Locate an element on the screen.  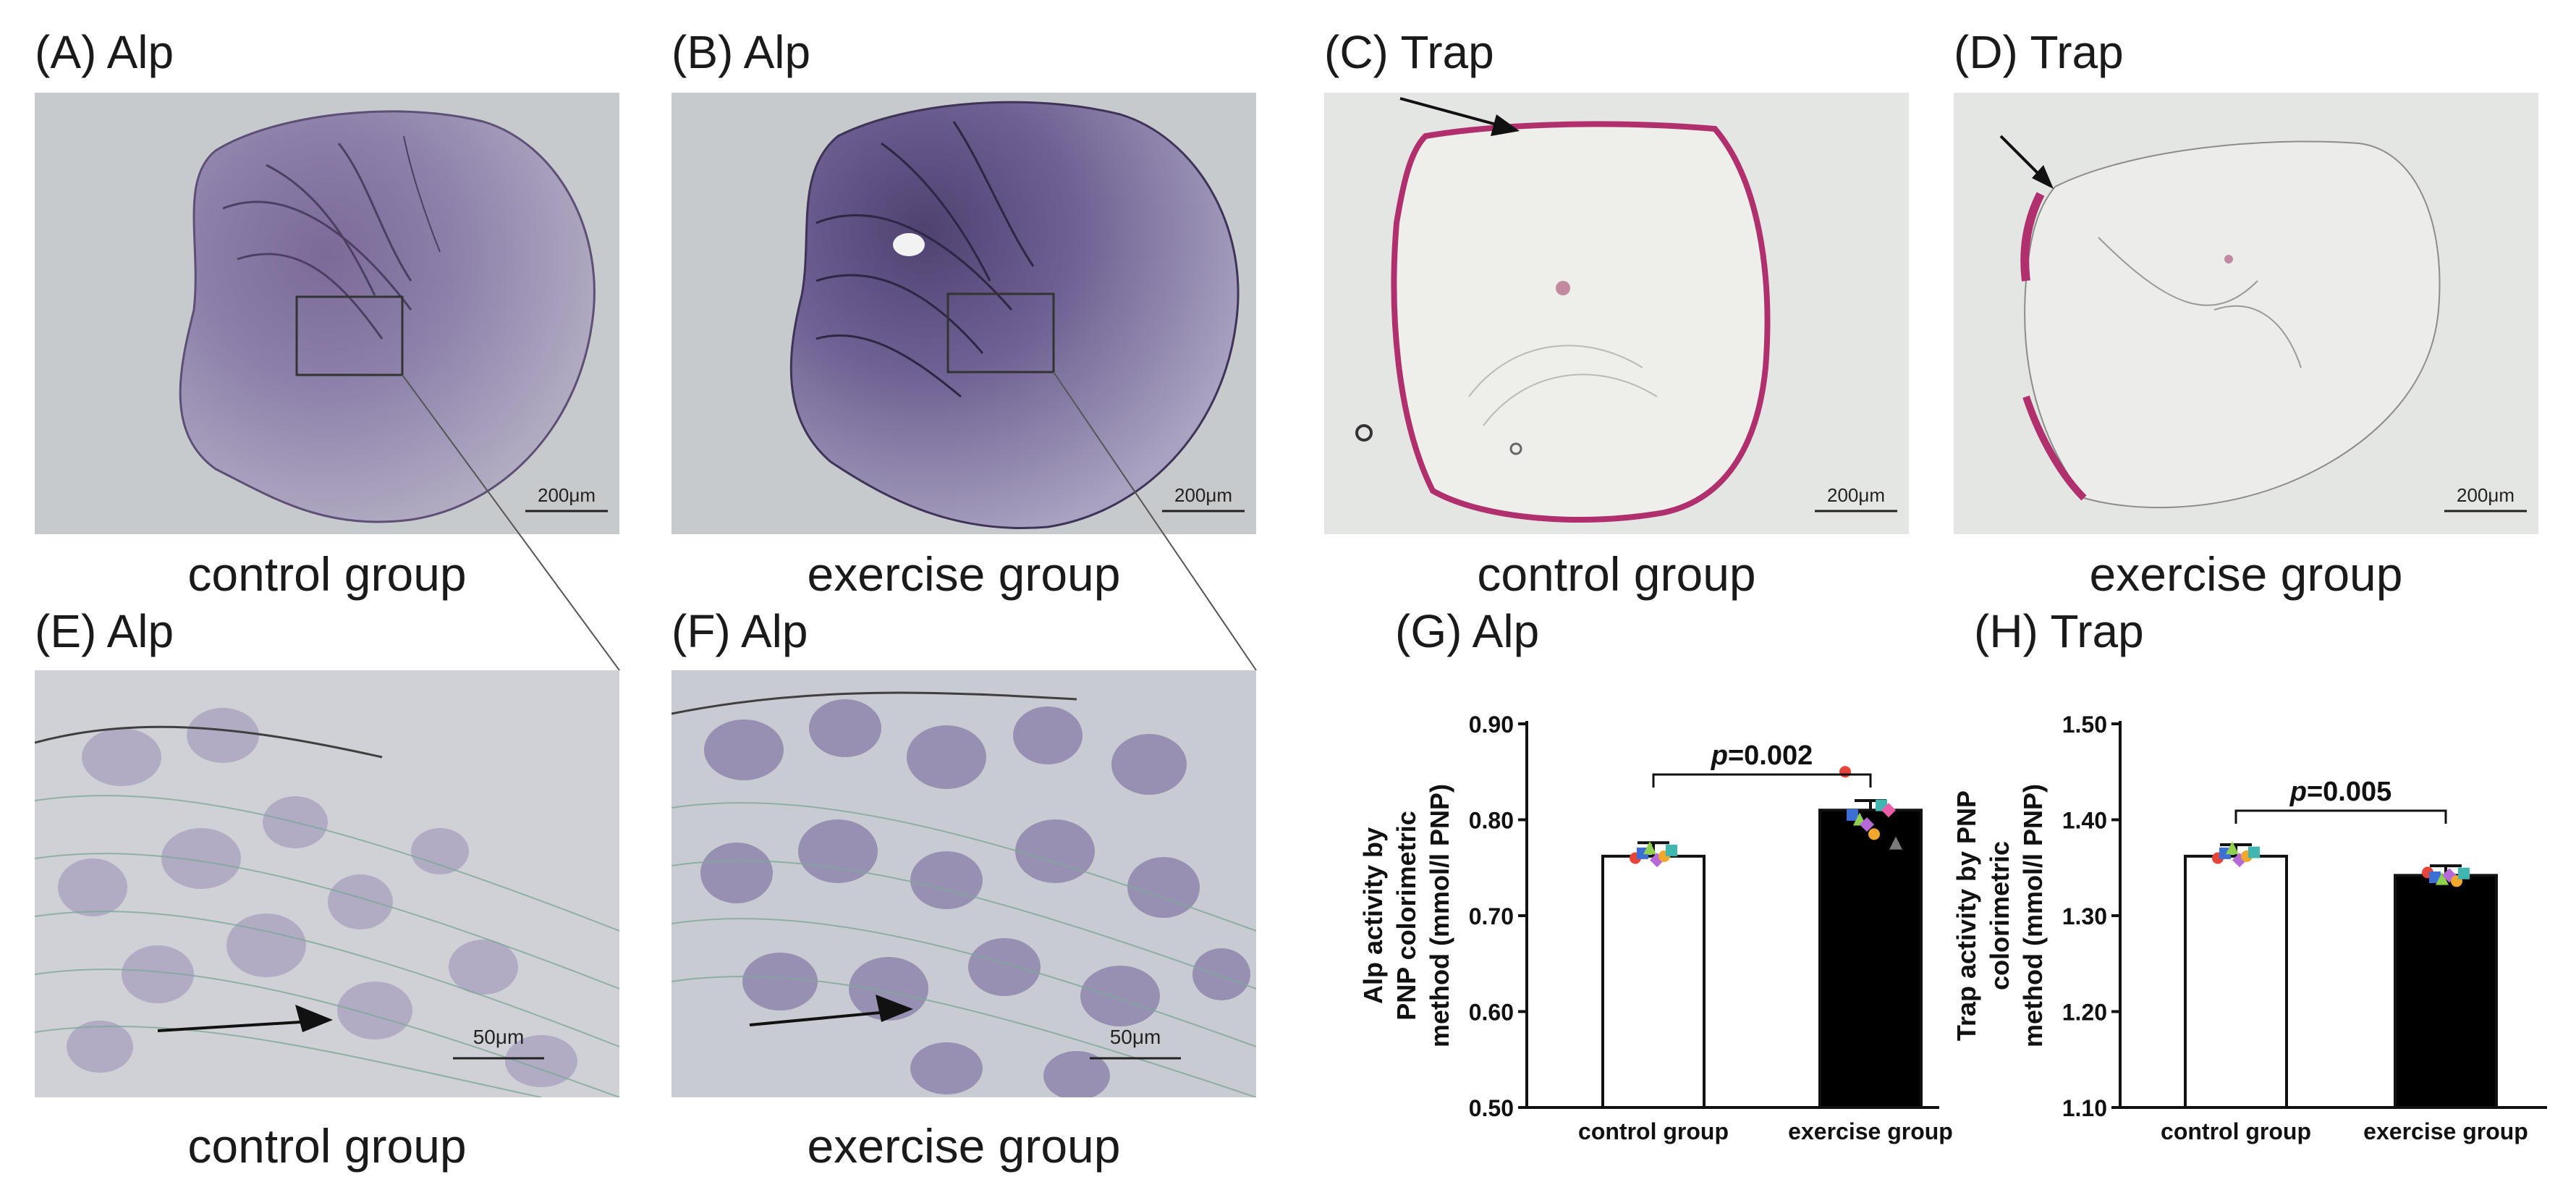
y-tick-label: 0.90 is located at coordinates (1491, 725).